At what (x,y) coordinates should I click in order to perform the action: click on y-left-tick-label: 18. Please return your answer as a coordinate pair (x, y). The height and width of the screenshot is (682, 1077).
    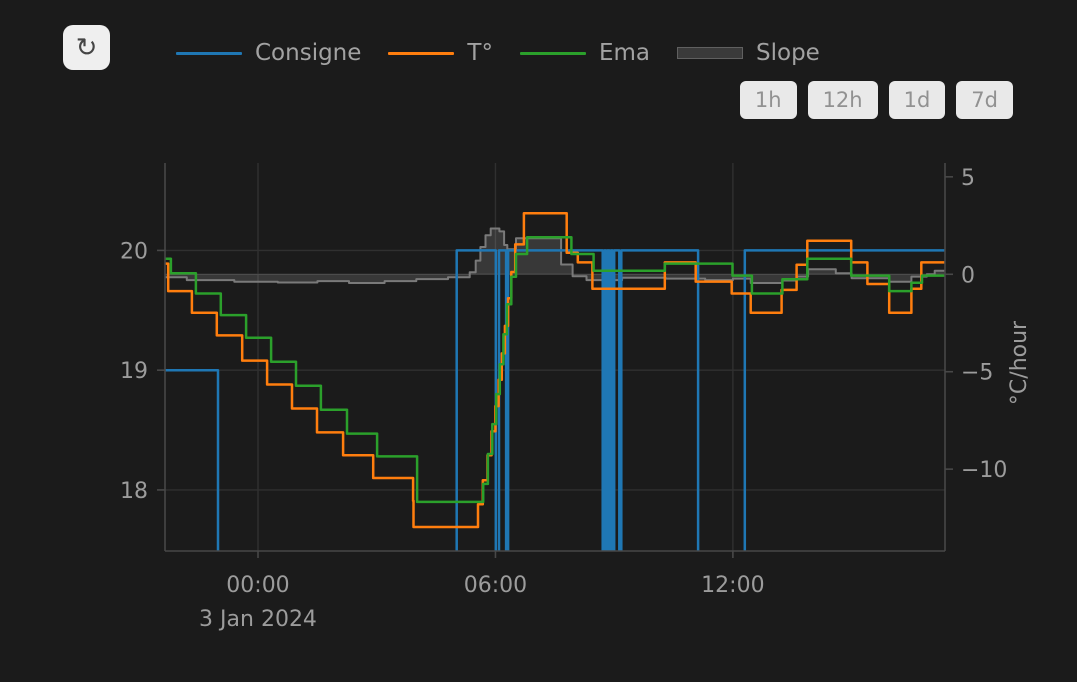
    Looking at the image, I should click on (134, 491).